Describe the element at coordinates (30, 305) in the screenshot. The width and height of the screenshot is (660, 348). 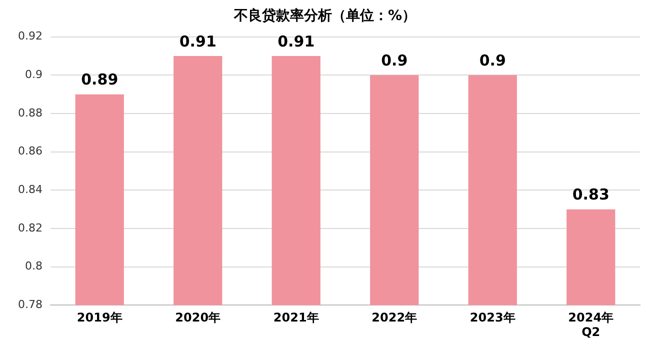
I see `y-tick-label: 0.78` at that location.